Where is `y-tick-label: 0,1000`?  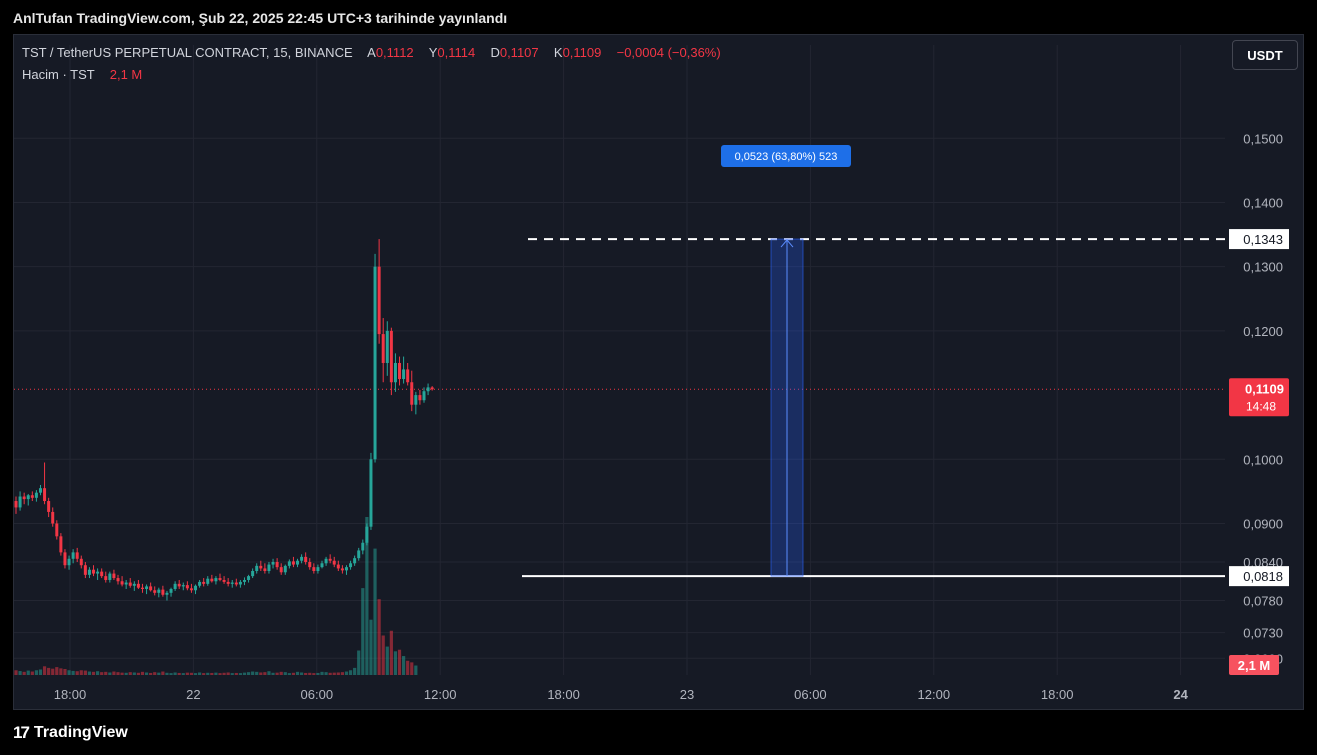 y-tick-label: 0,1000 is located at coordinates (1263, 459).